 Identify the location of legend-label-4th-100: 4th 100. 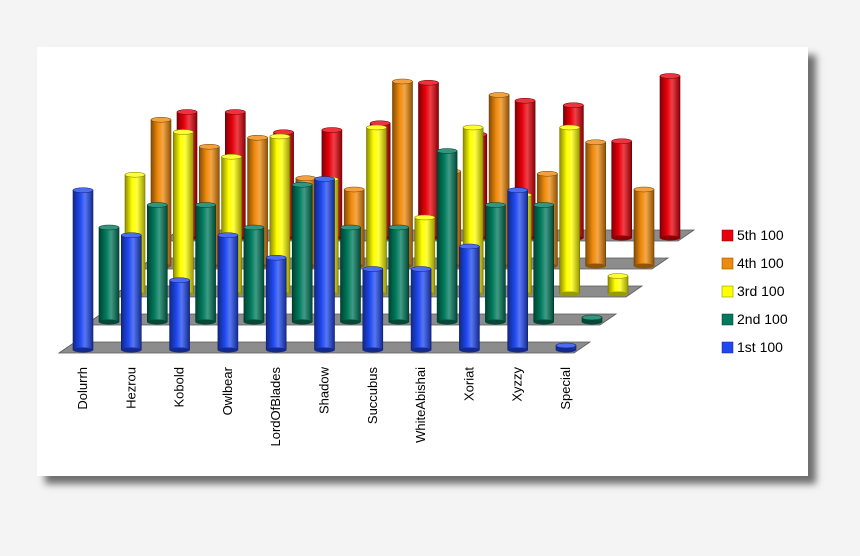
(760, 263).